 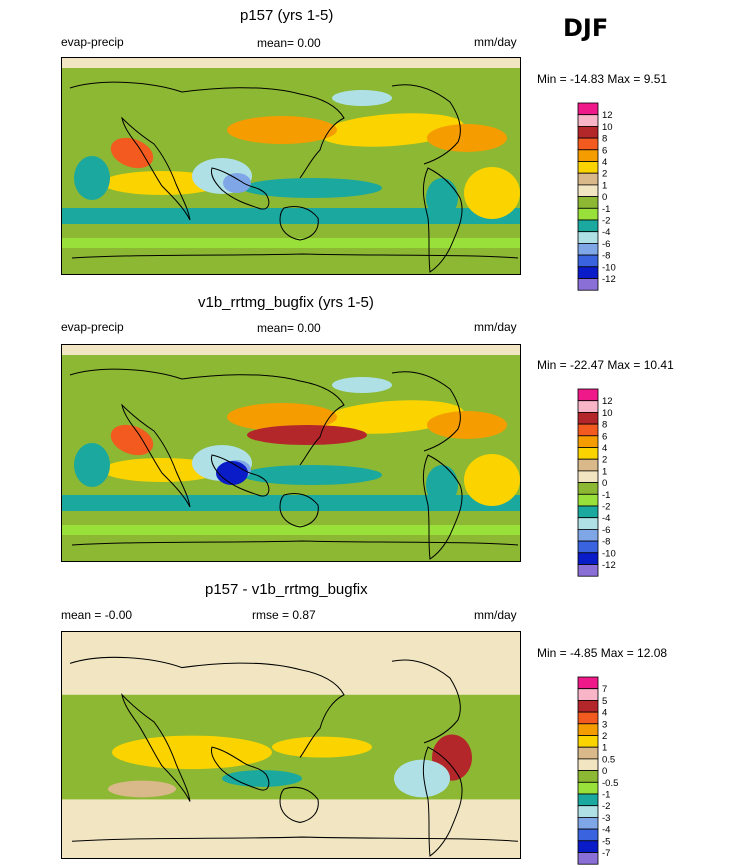 What do you see at coordinates (604, 436) in the screenshot?
I see `colorbar-2-tick-label: 6` at bounding box center [604, 436].